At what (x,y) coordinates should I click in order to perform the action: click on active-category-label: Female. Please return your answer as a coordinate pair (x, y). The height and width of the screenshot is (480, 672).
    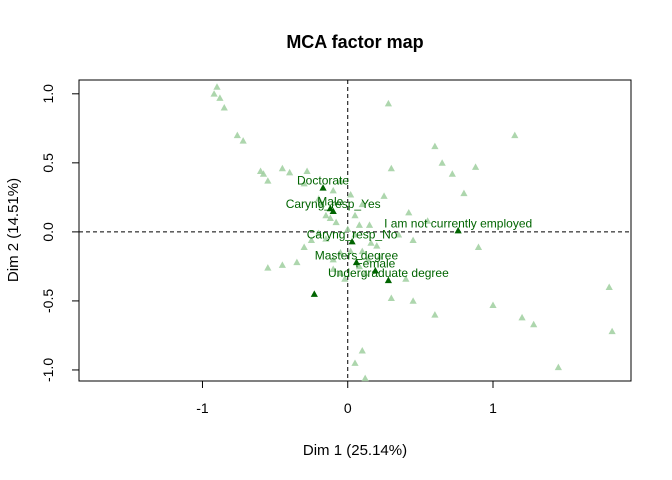
    Looking at the image, I should click on (375, 264).